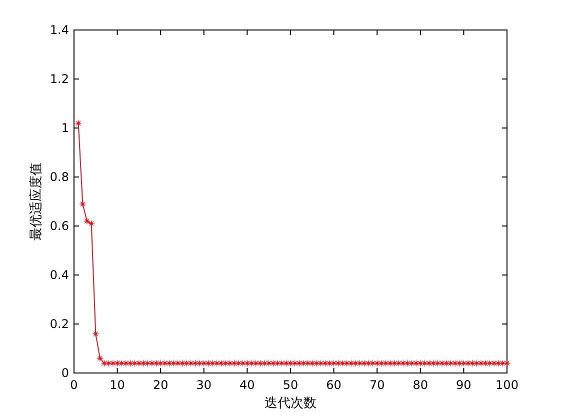 The width and height of the screenshot is (561, 420). Describe the element at coordinates (420, 385) in the screenshot. I see `x-tick-label: 80` at that location.